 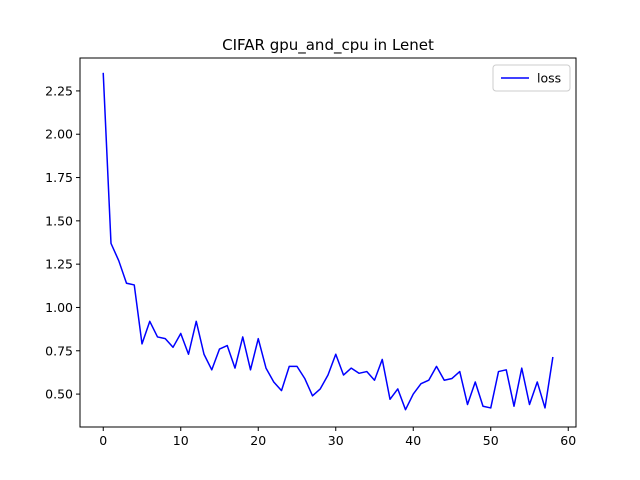 I want to click on x-axis: 0 10 20 30 40 50 60, so click(x=337, y=437).